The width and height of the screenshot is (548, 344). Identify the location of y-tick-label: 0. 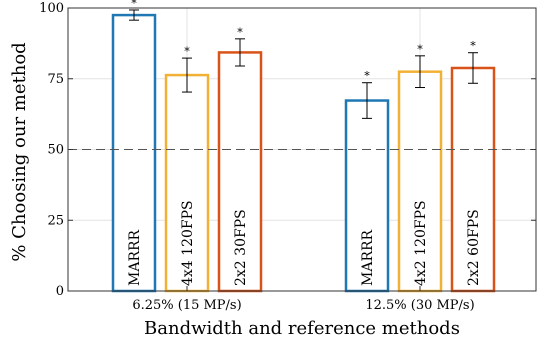
(60, 291).